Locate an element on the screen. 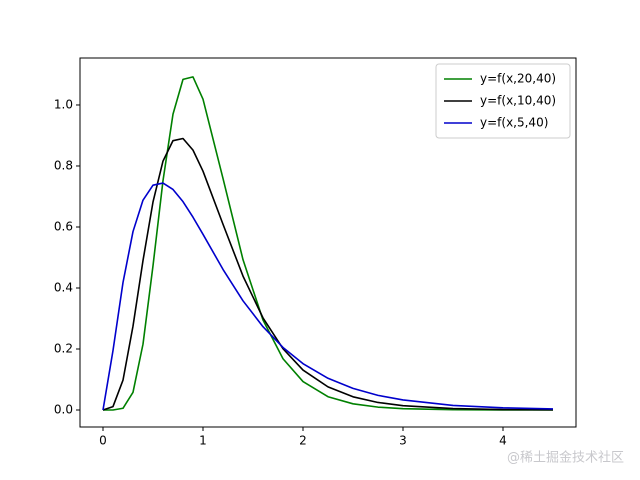 This screenshot has width=640, height=480. y-tick-label: 0.6 is located at coordinates (63, 226).